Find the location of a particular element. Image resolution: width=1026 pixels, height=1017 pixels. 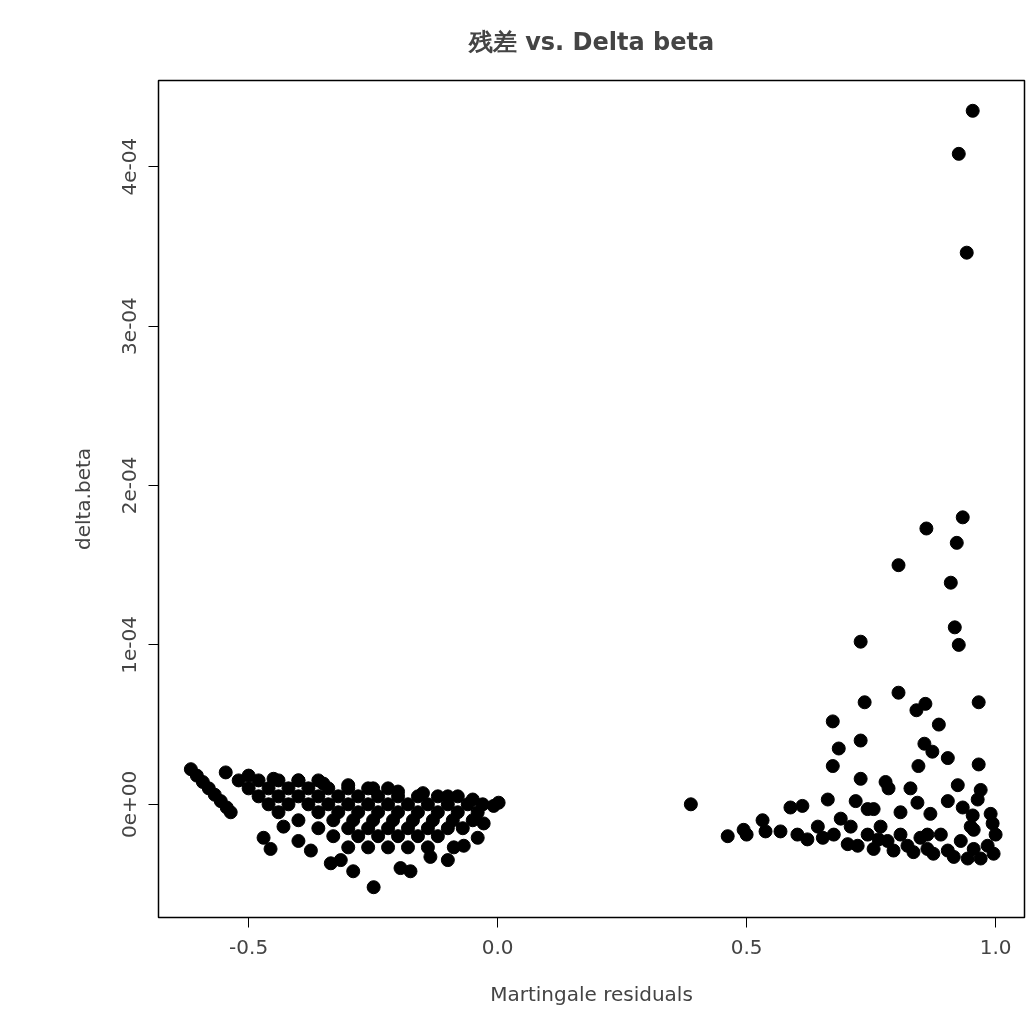

x-tick-label: 0.0 is located at coordinates (497, 946).